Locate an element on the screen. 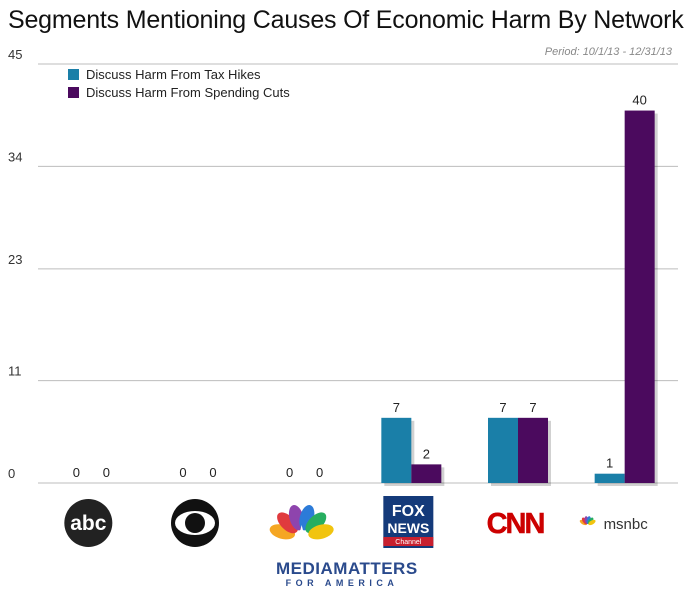 This screenshot has height=594, width=696. y-tick-label: 45 is located at coordinates (15, 54).